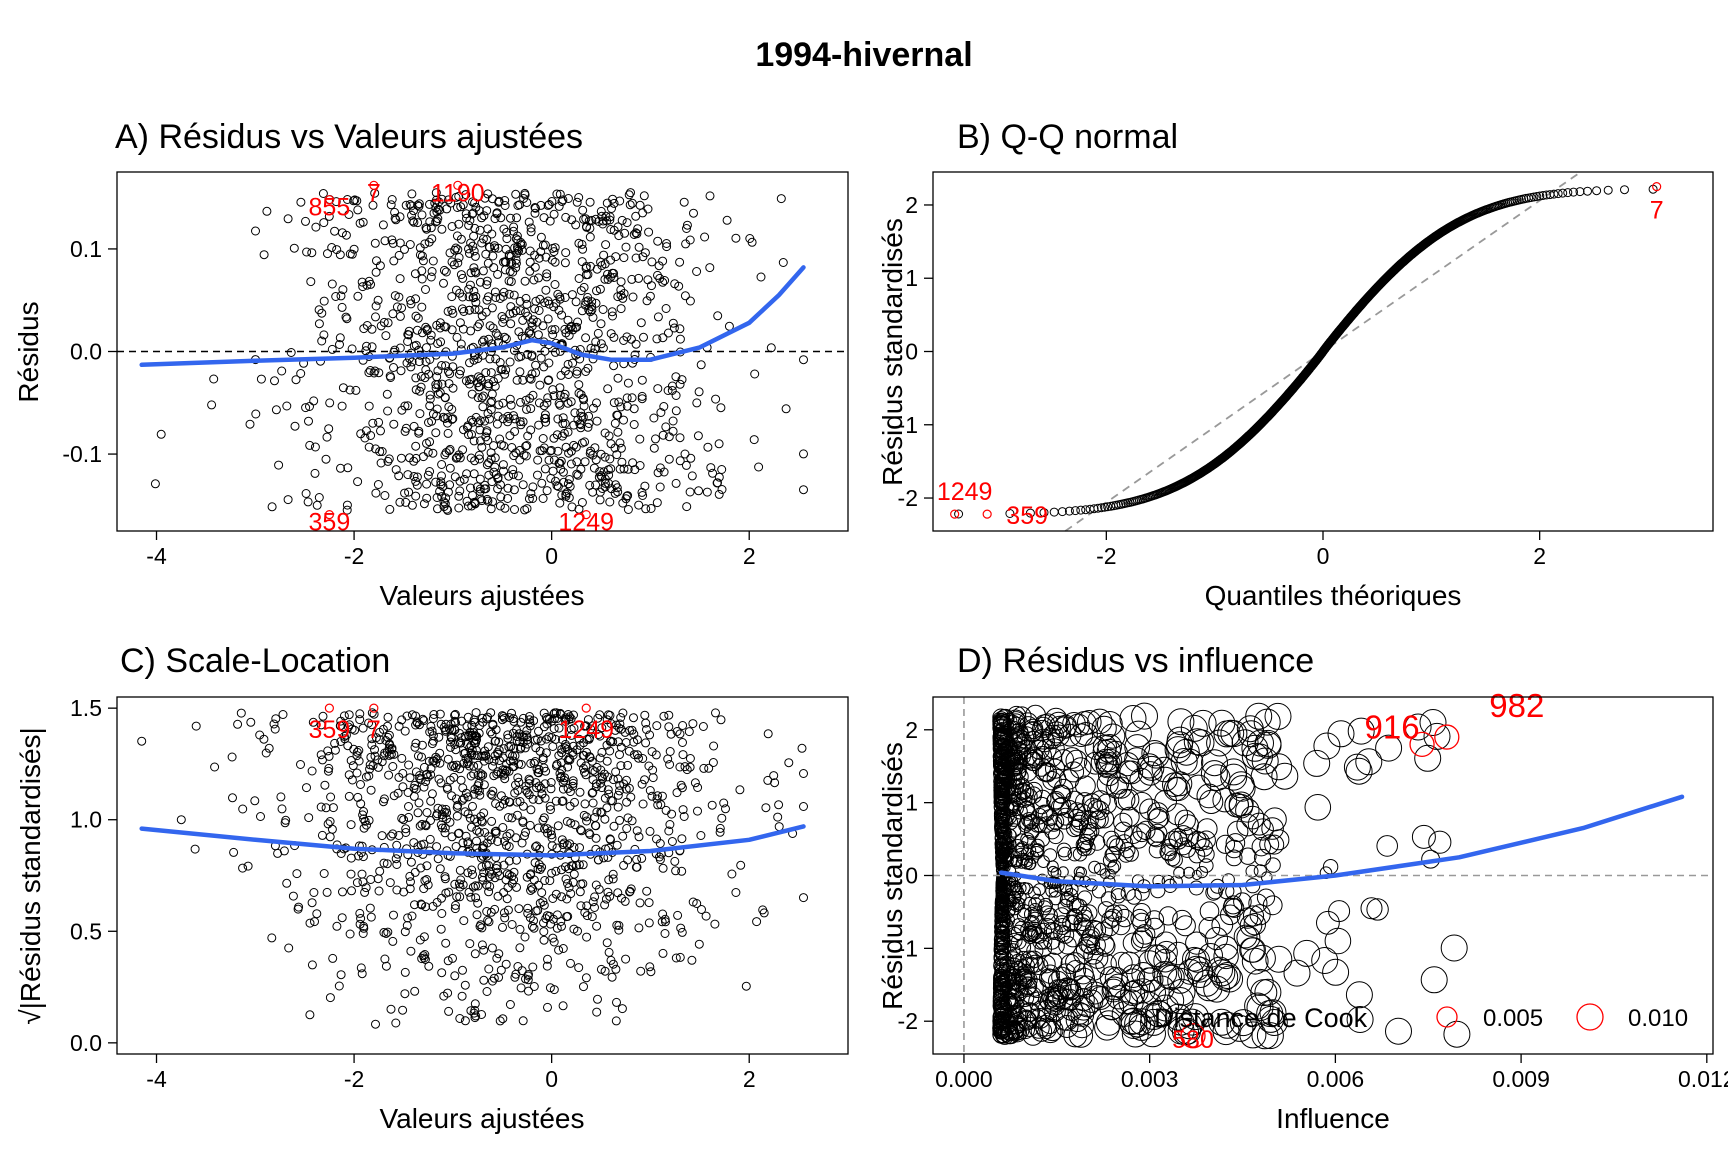 This screenshot has width=1728, height=1152. What do you see at coordinates (1333, 1118) in the screenshot?
I see `panel-d-xlabel: Influence` at bounding box center [1333, 1118].